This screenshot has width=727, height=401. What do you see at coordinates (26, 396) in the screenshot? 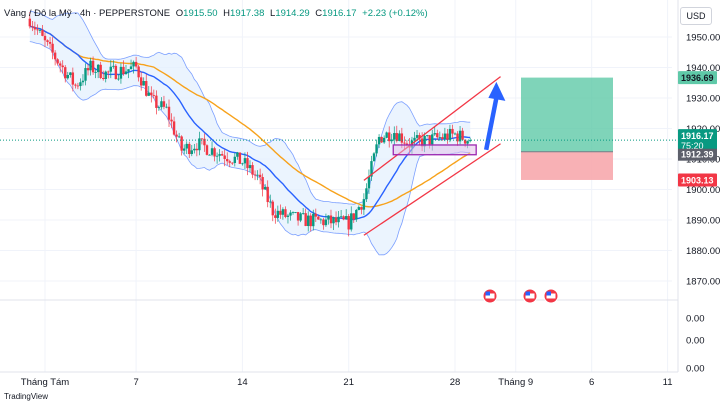
I see `tradingview-logo: TradingView` at bounding box center [26, 396].